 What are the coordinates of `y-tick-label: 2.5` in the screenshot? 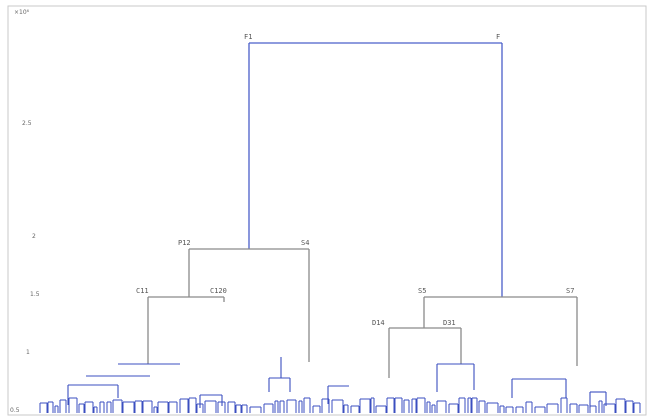 It's located at (27, 123).